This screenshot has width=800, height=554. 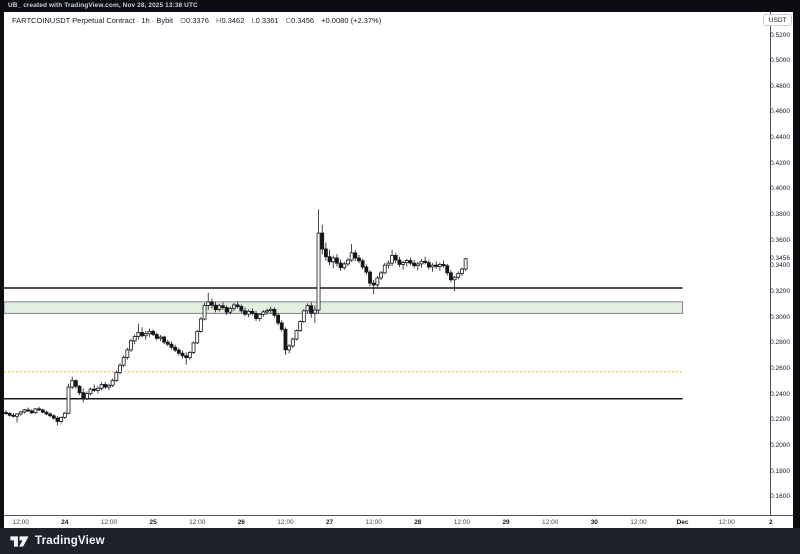 What do you see at coordinates (253, 20) in the screenshot?
I see `low-label: L` at bounding box center [253, 20].